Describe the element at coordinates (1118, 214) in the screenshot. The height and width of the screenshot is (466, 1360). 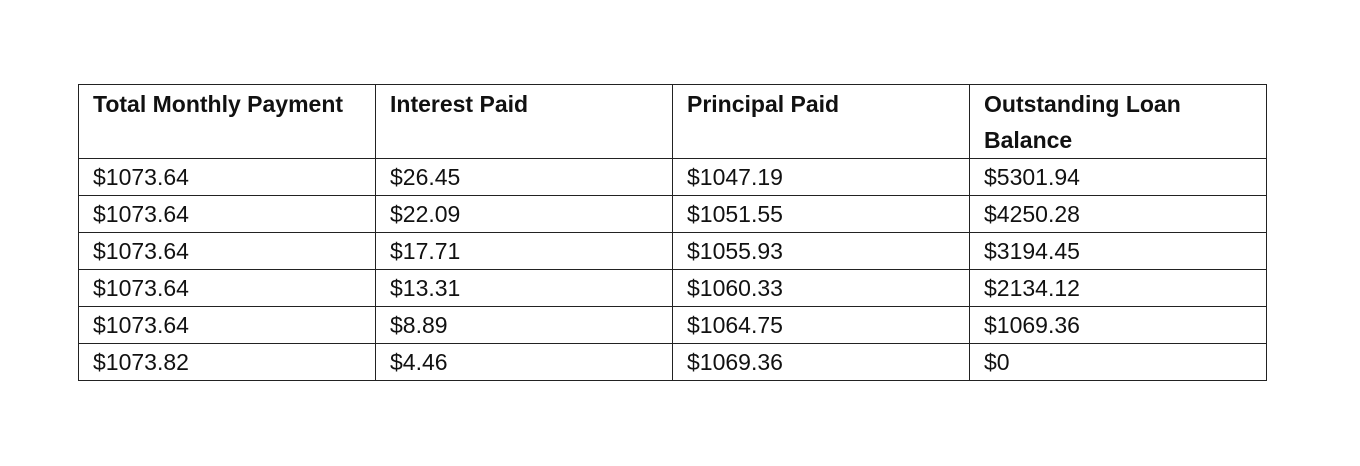
I see `cell-outstanding-loan-balance: $4250.28` at that location.